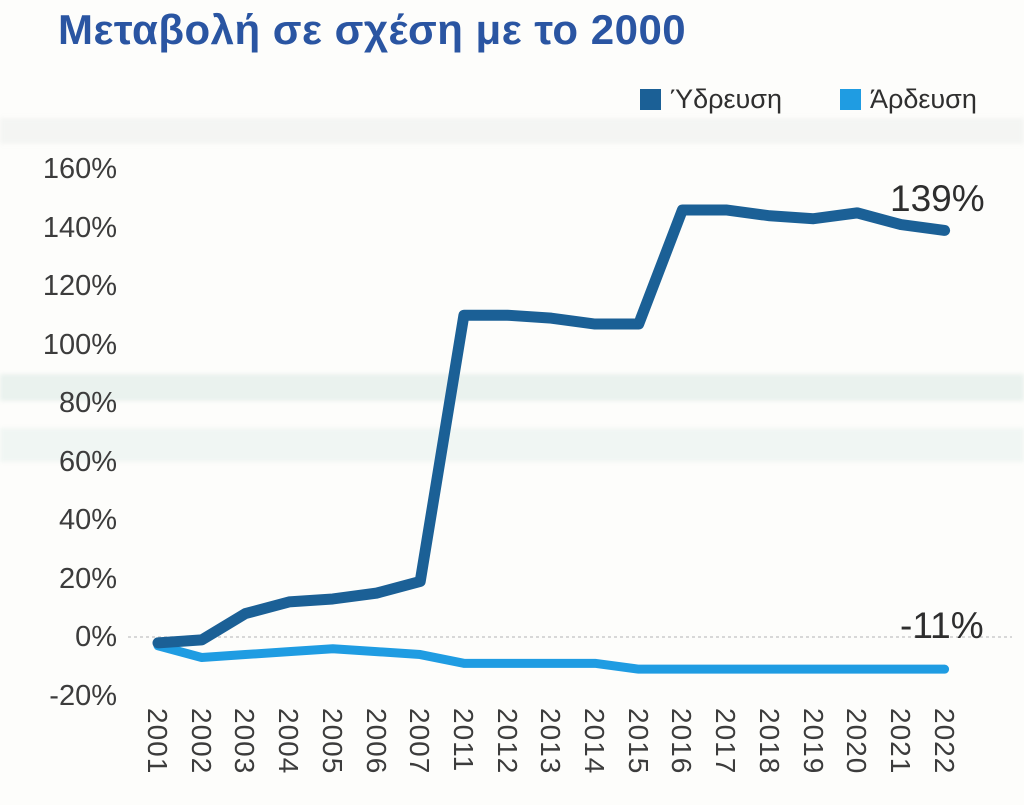 Image resolution: width=1024 pixels, height=805 pixels. Describe the element at coordinates (726, 99) in the screenshot. I see `legend-label-hydreusi: Ύδρευση` at that location.